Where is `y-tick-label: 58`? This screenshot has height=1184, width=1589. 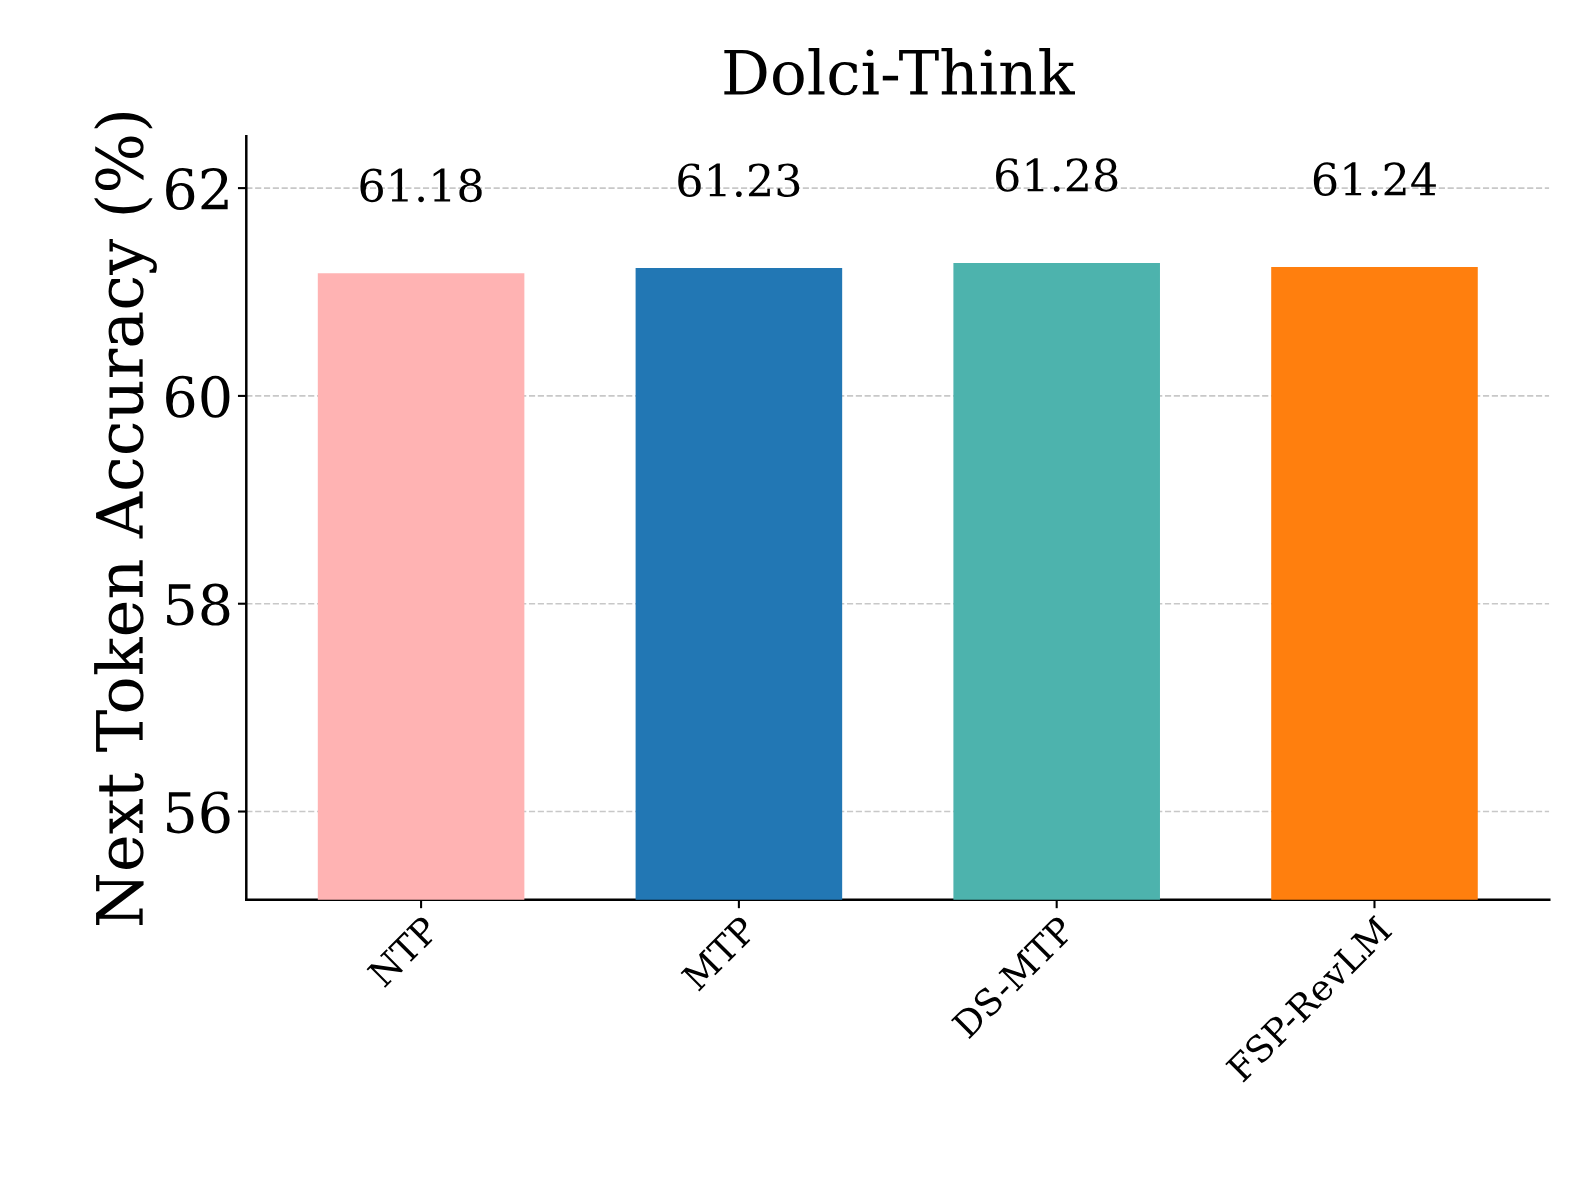
y-tick-label: 58 is located at coordinates (198, 604).